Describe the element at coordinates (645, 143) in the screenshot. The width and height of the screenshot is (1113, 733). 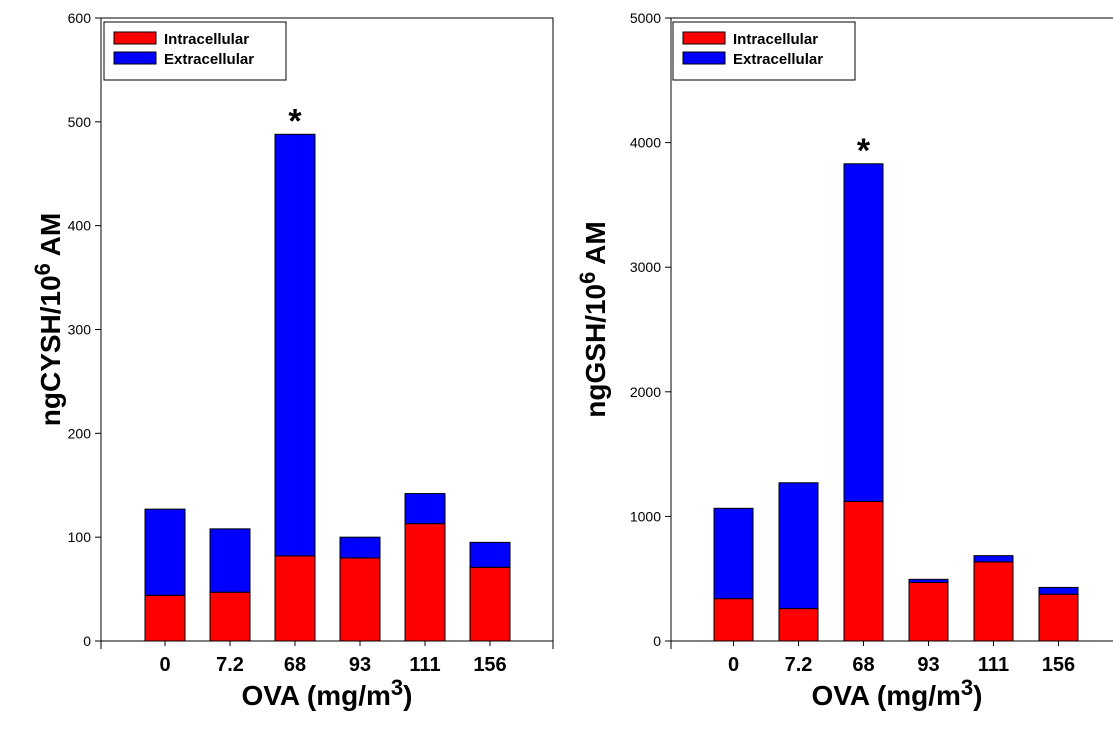
I see `y-tick-label: 4000` at that location.